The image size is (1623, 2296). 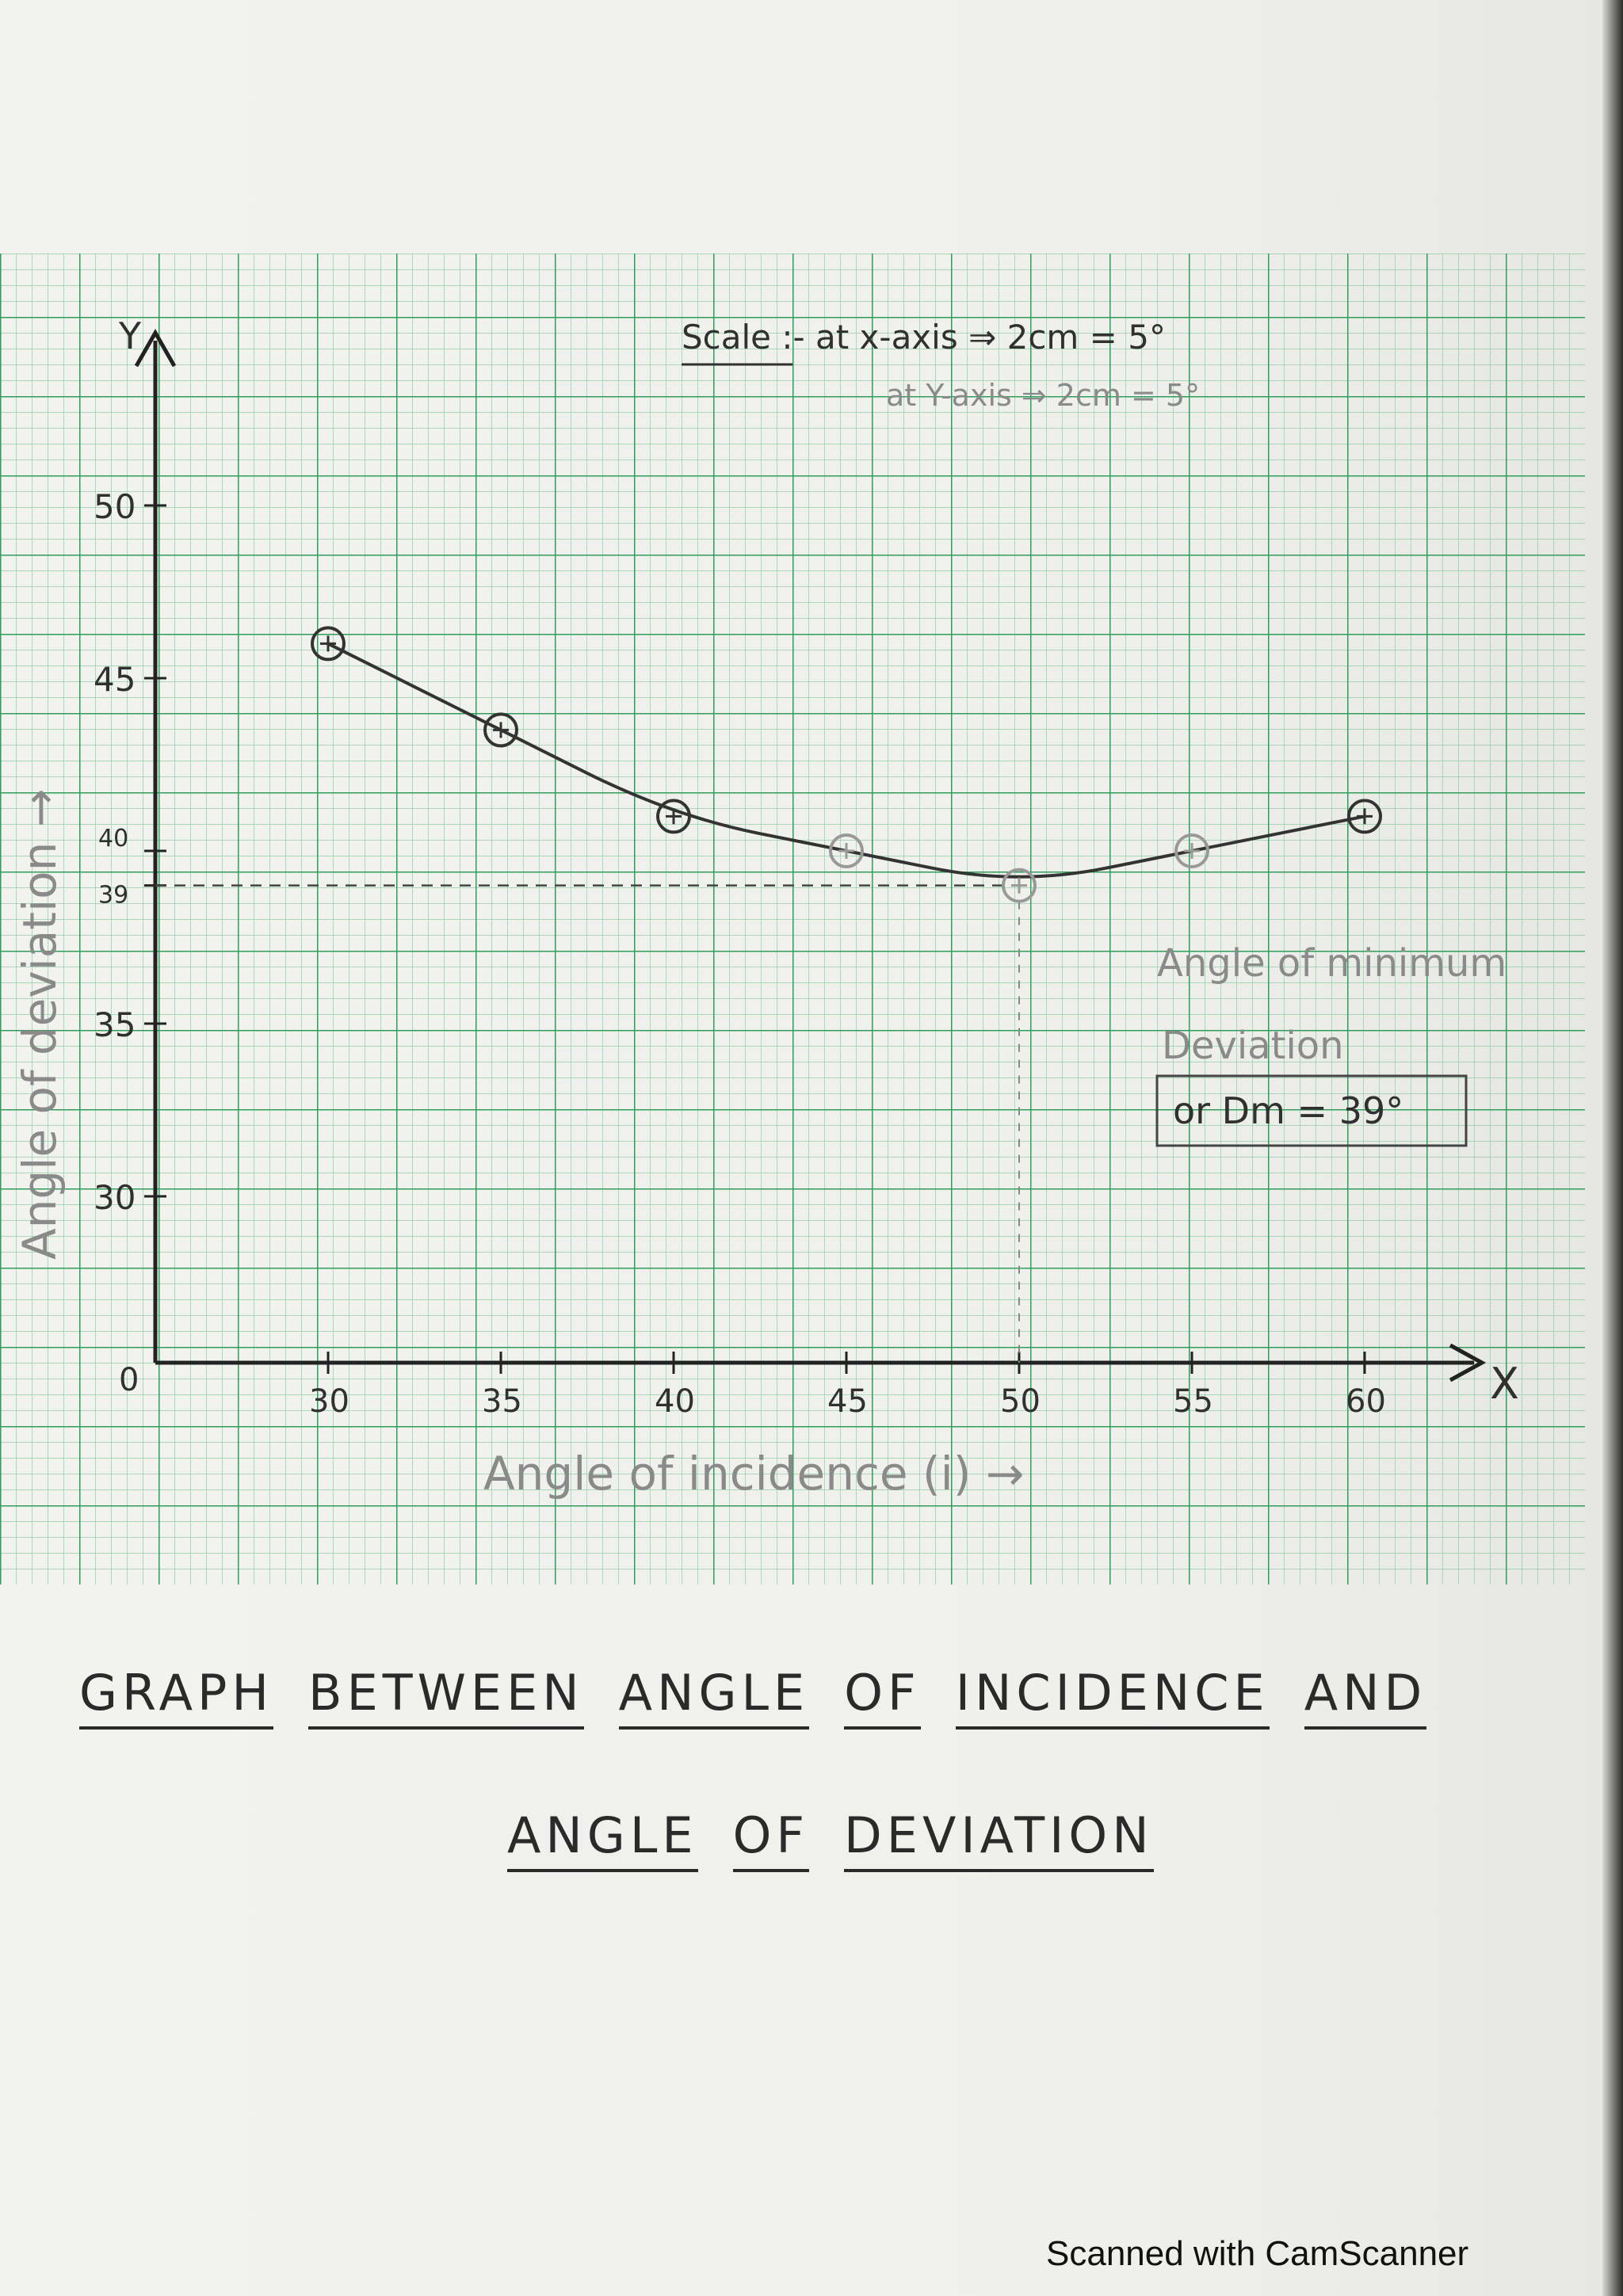 I want to click on y-tick-label: 40, so click(x=113, y=838).